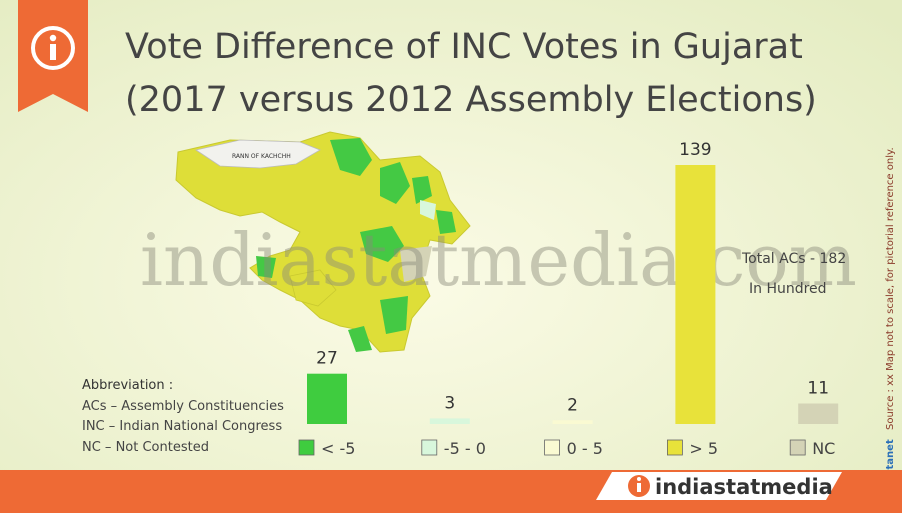 This screenshot has height=513, width=902. What do you see at coordinates (53, 38) in the screenshot?
I see `info-icon-dot` at bounding box center [53, 38].